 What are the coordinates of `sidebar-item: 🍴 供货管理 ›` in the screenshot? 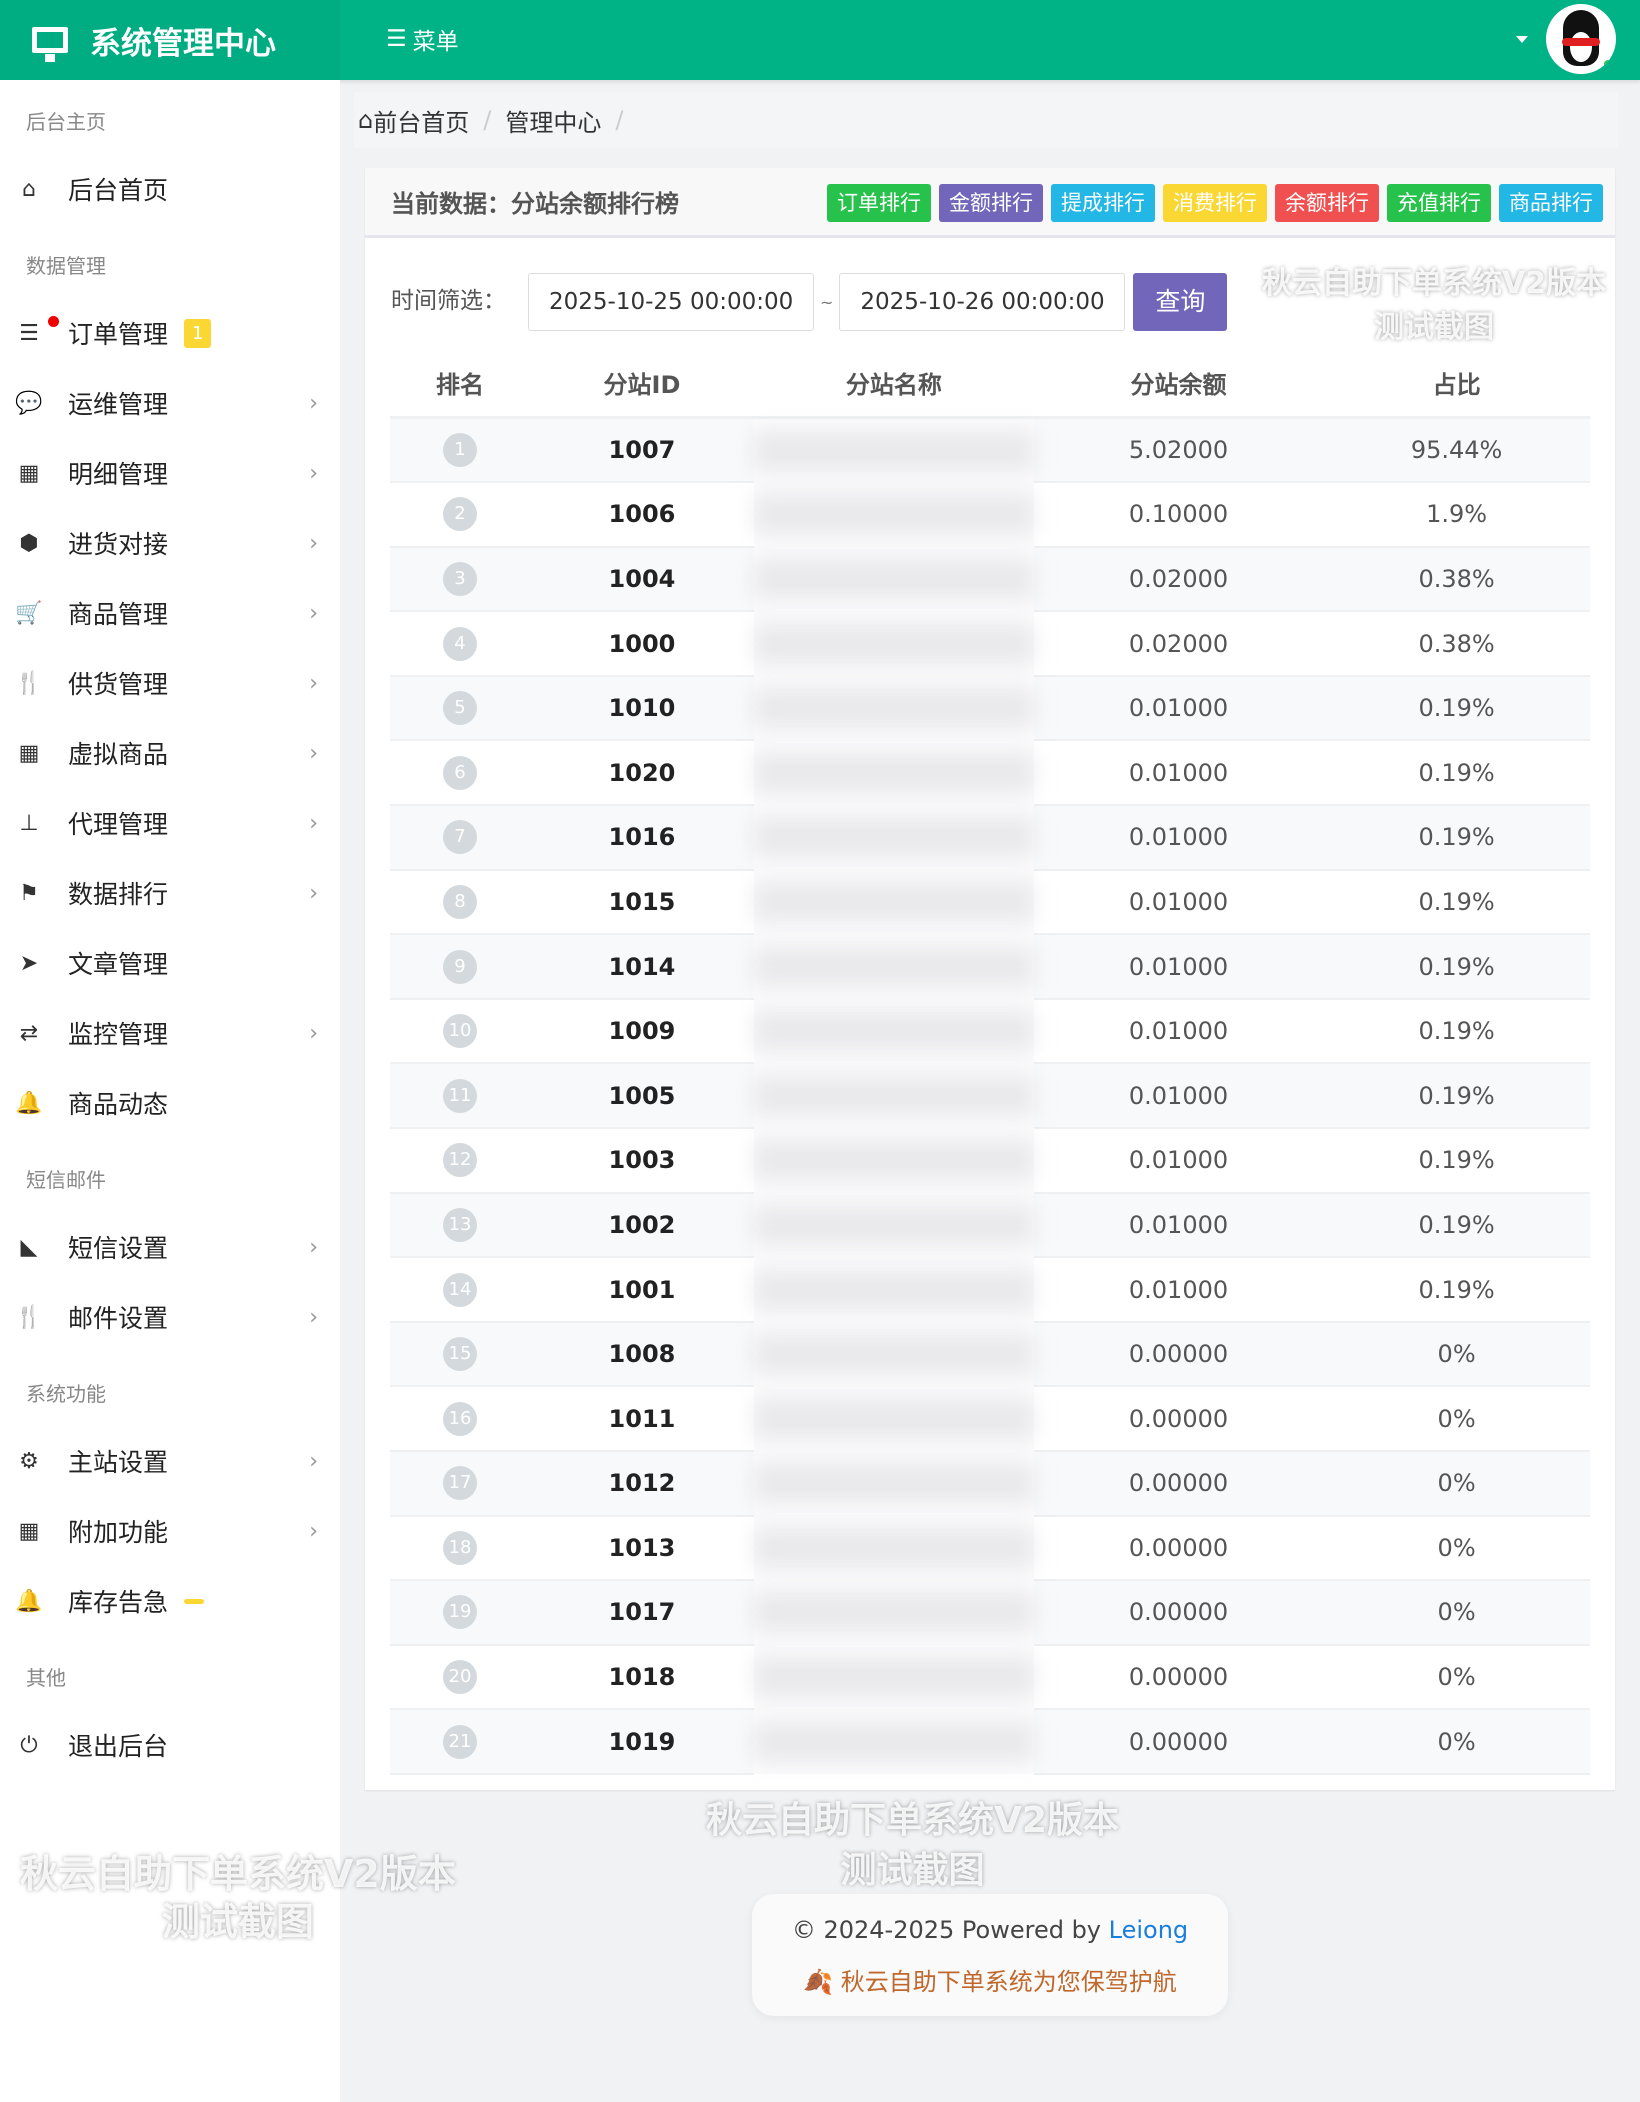 It's located at (170, 683).